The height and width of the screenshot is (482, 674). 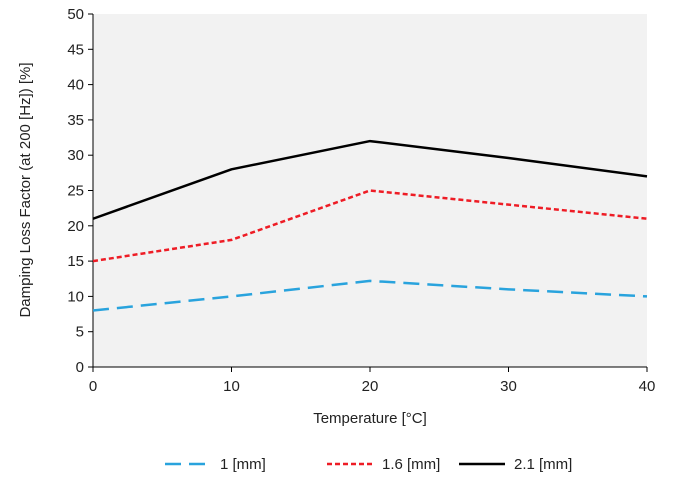 What do you see at coordinates (411, 464) in the screenshot?
I see `legend-label-1: 1.6 [mm]` at bounding box center [411, 464].